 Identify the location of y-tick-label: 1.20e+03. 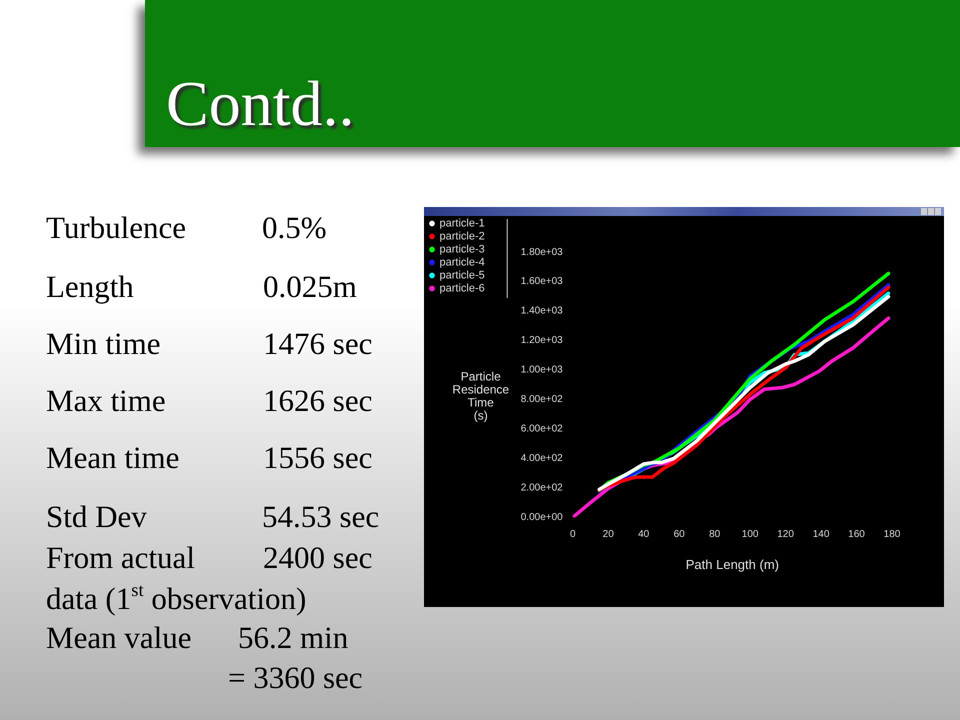
(542, 340).